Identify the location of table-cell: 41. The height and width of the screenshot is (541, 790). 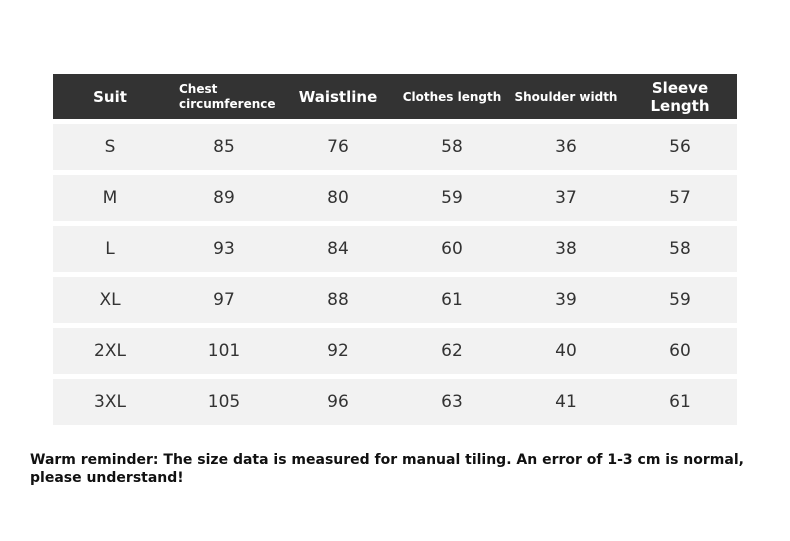
(566, 402).